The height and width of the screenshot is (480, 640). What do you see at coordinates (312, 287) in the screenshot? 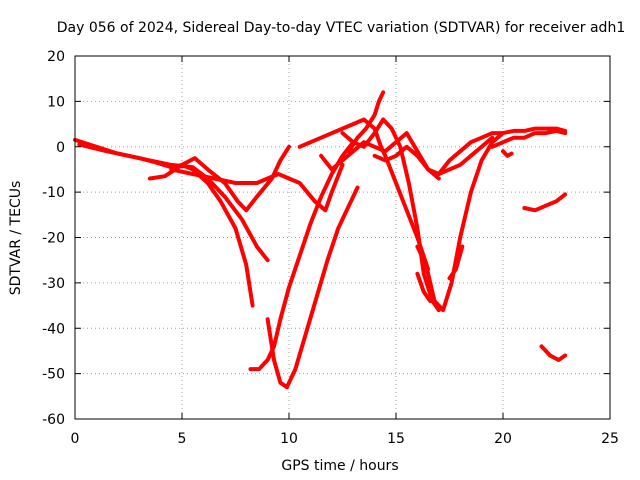
I see `series-pass-f` at bounding box center [312, 287].